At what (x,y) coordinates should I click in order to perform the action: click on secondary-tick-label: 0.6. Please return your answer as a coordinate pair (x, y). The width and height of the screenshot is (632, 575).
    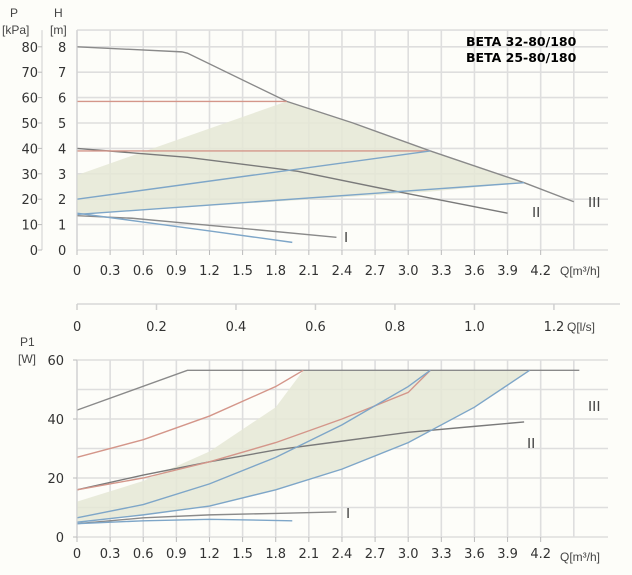
    Looking at the image, I should click on (315, 327).